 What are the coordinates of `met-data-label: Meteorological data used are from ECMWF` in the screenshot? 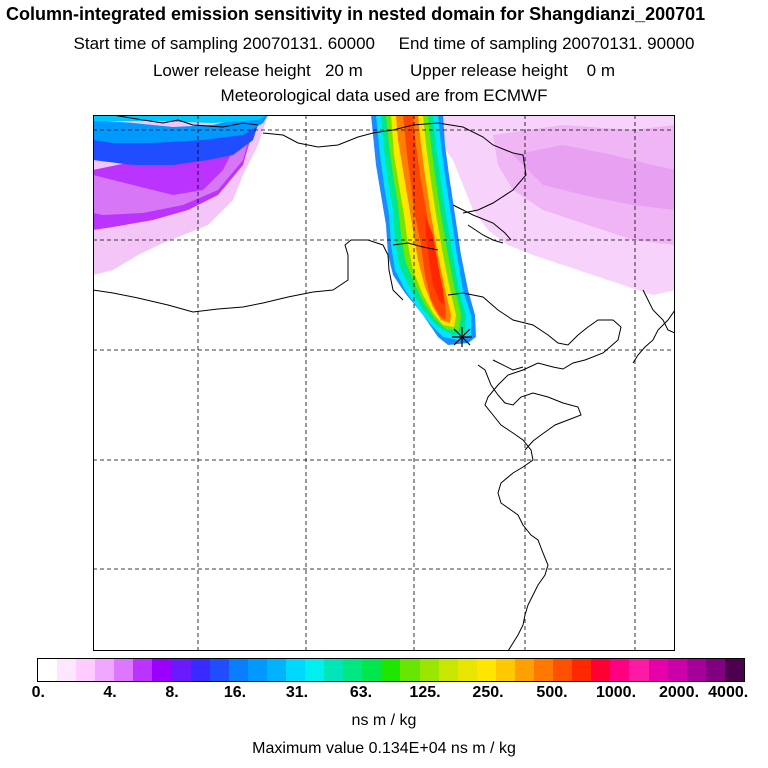 It's located at (384, 95).